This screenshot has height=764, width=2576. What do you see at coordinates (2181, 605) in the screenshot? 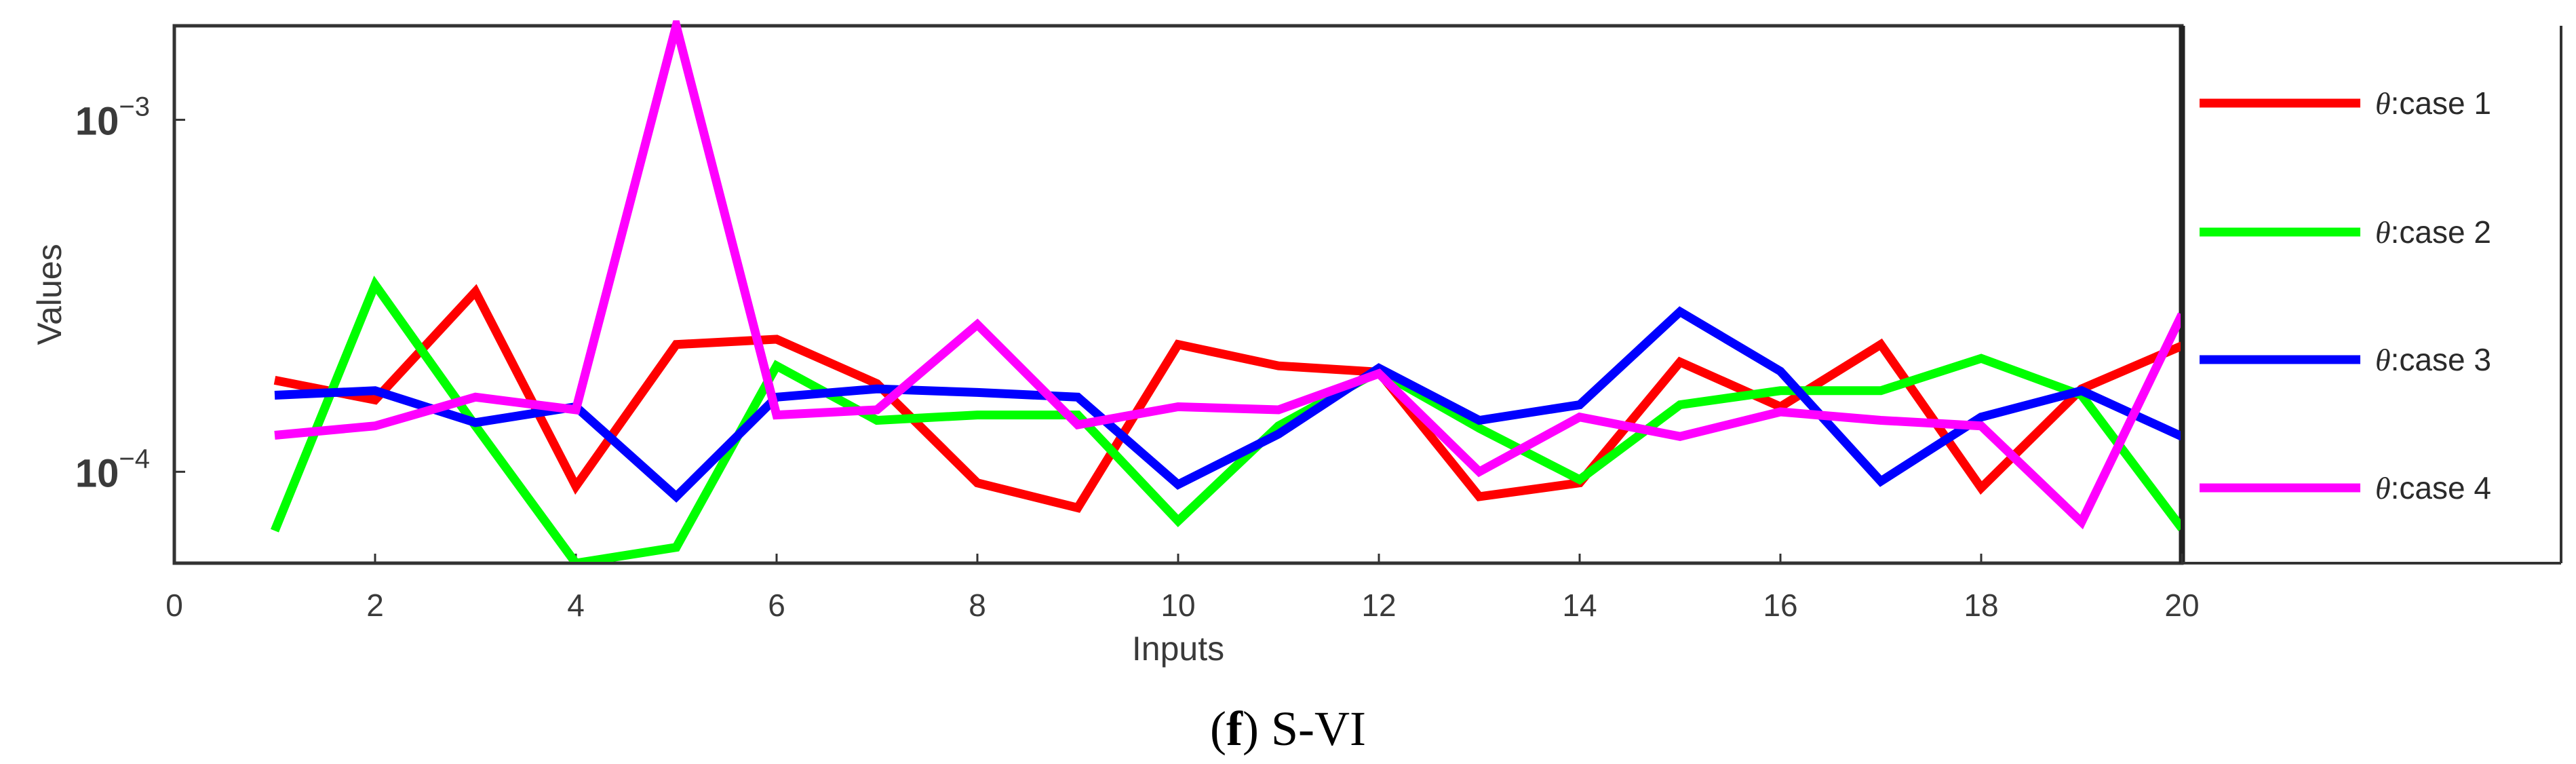
I see `x-tick-label: 20` at bounding box center [2181, 605].